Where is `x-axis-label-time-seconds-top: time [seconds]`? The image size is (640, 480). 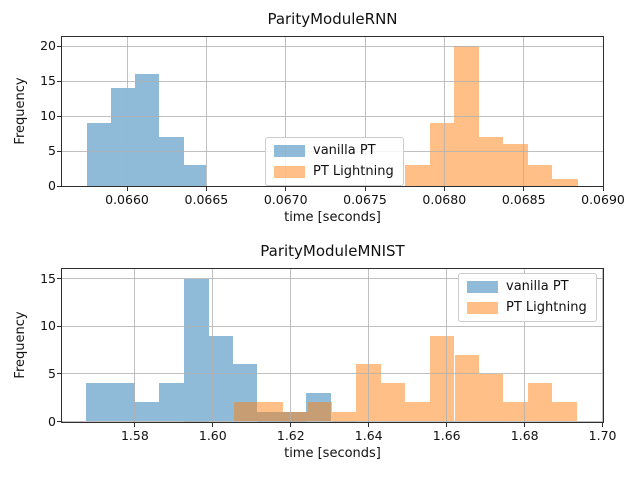 x-axis-label-time-seconds-top: time [seconds] is located at coordinates (332, 217).